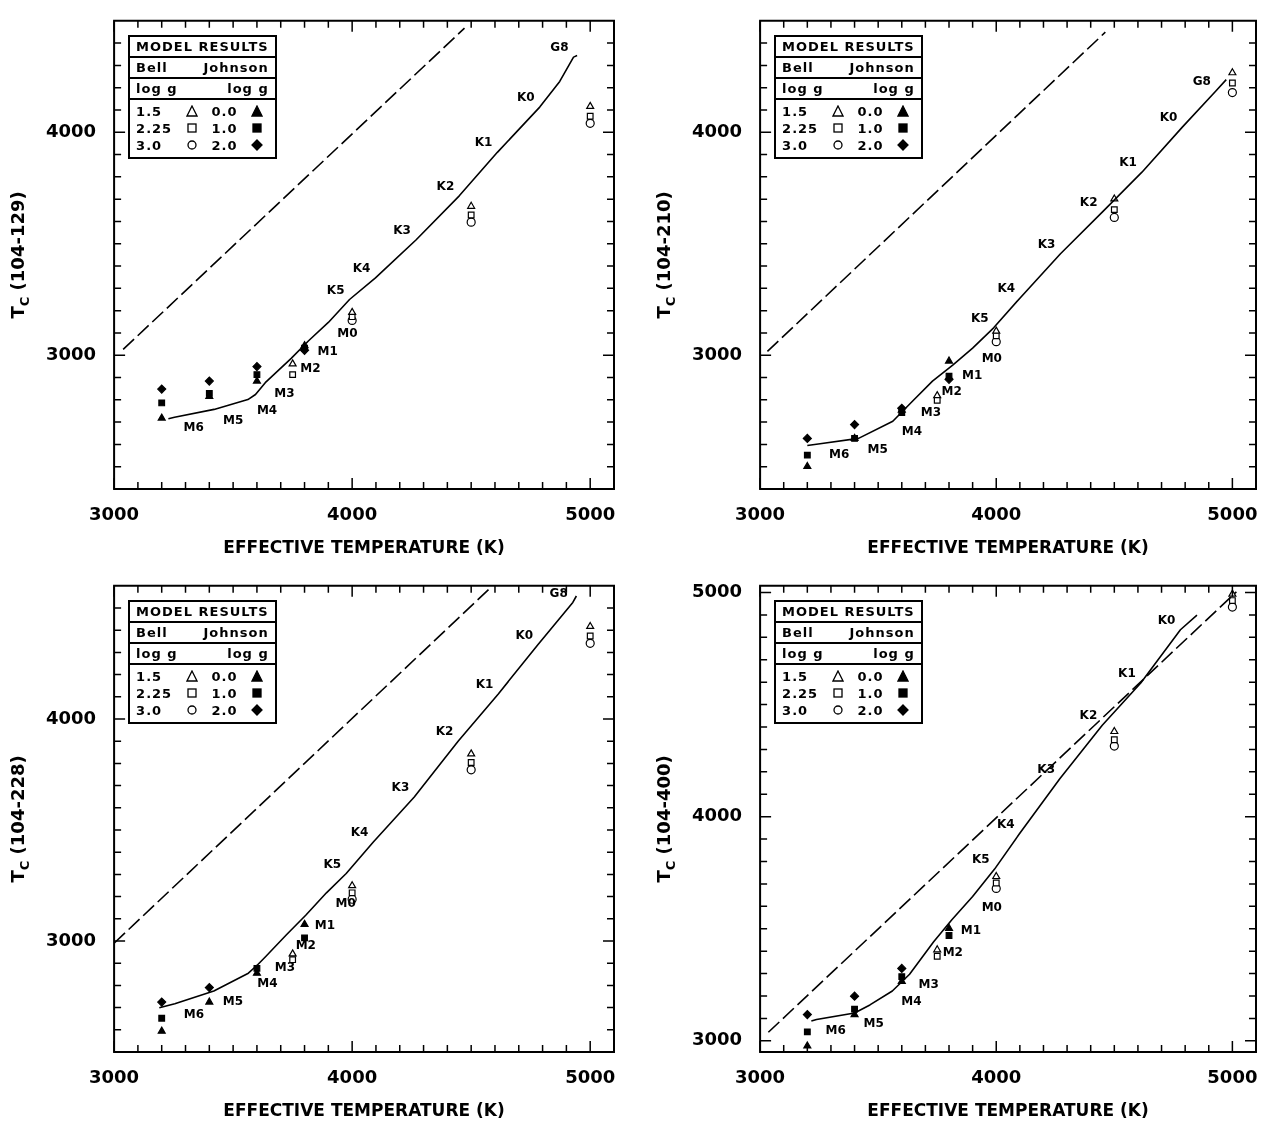  Describe the element at coordinates (665, 819) in the screenshot. I see `y-axis-title: TC (104-400)` at that location.